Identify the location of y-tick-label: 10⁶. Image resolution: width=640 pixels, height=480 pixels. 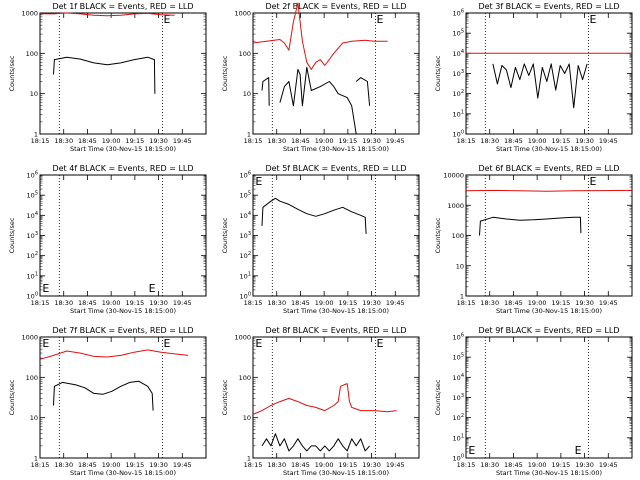
(458, 337).